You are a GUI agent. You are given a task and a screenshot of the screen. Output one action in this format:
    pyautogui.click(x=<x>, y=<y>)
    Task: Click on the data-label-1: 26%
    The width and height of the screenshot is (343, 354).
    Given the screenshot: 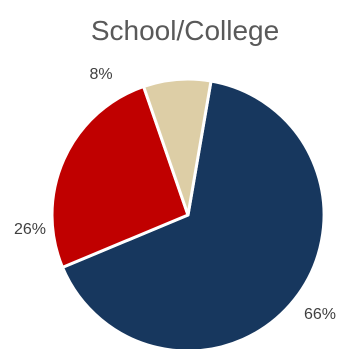 What is the action you would take?
    pyautogui.click(x=30, y=229)
    